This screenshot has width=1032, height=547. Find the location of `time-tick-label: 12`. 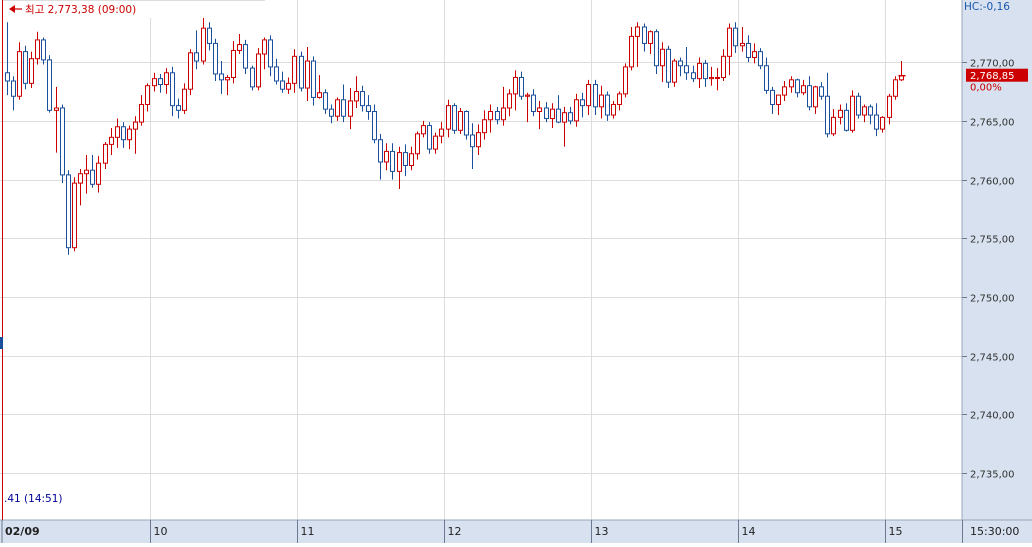

time-tick-label: 12 is located at coordinates (455, 531).